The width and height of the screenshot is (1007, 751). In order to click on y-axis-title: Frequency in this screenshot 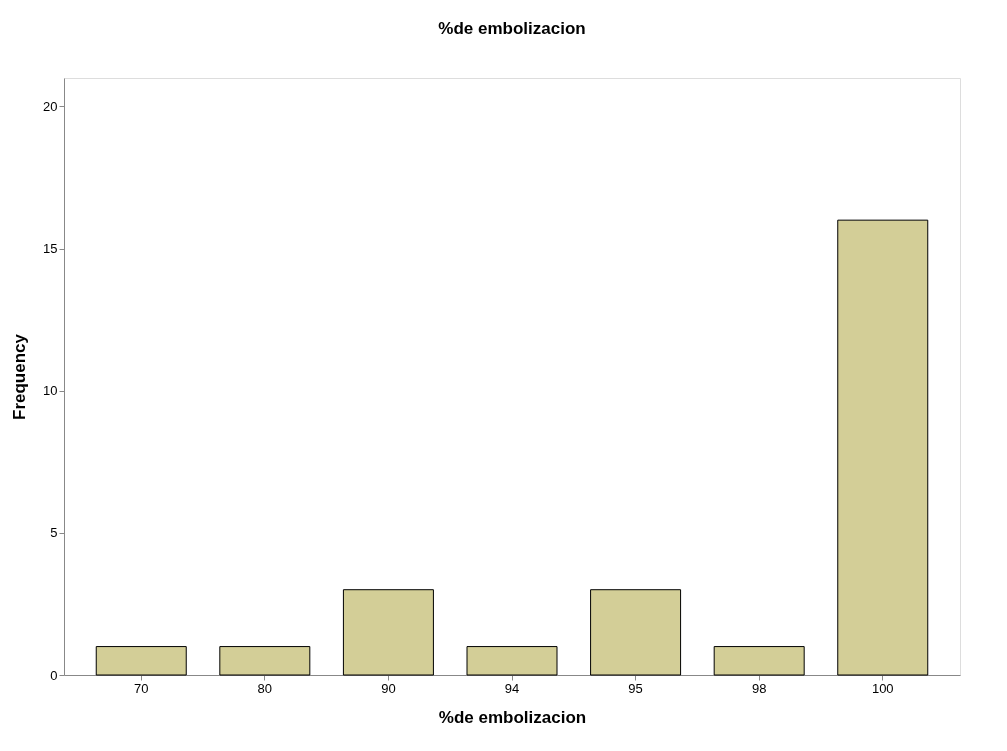, I will do `click(20, 376)`.